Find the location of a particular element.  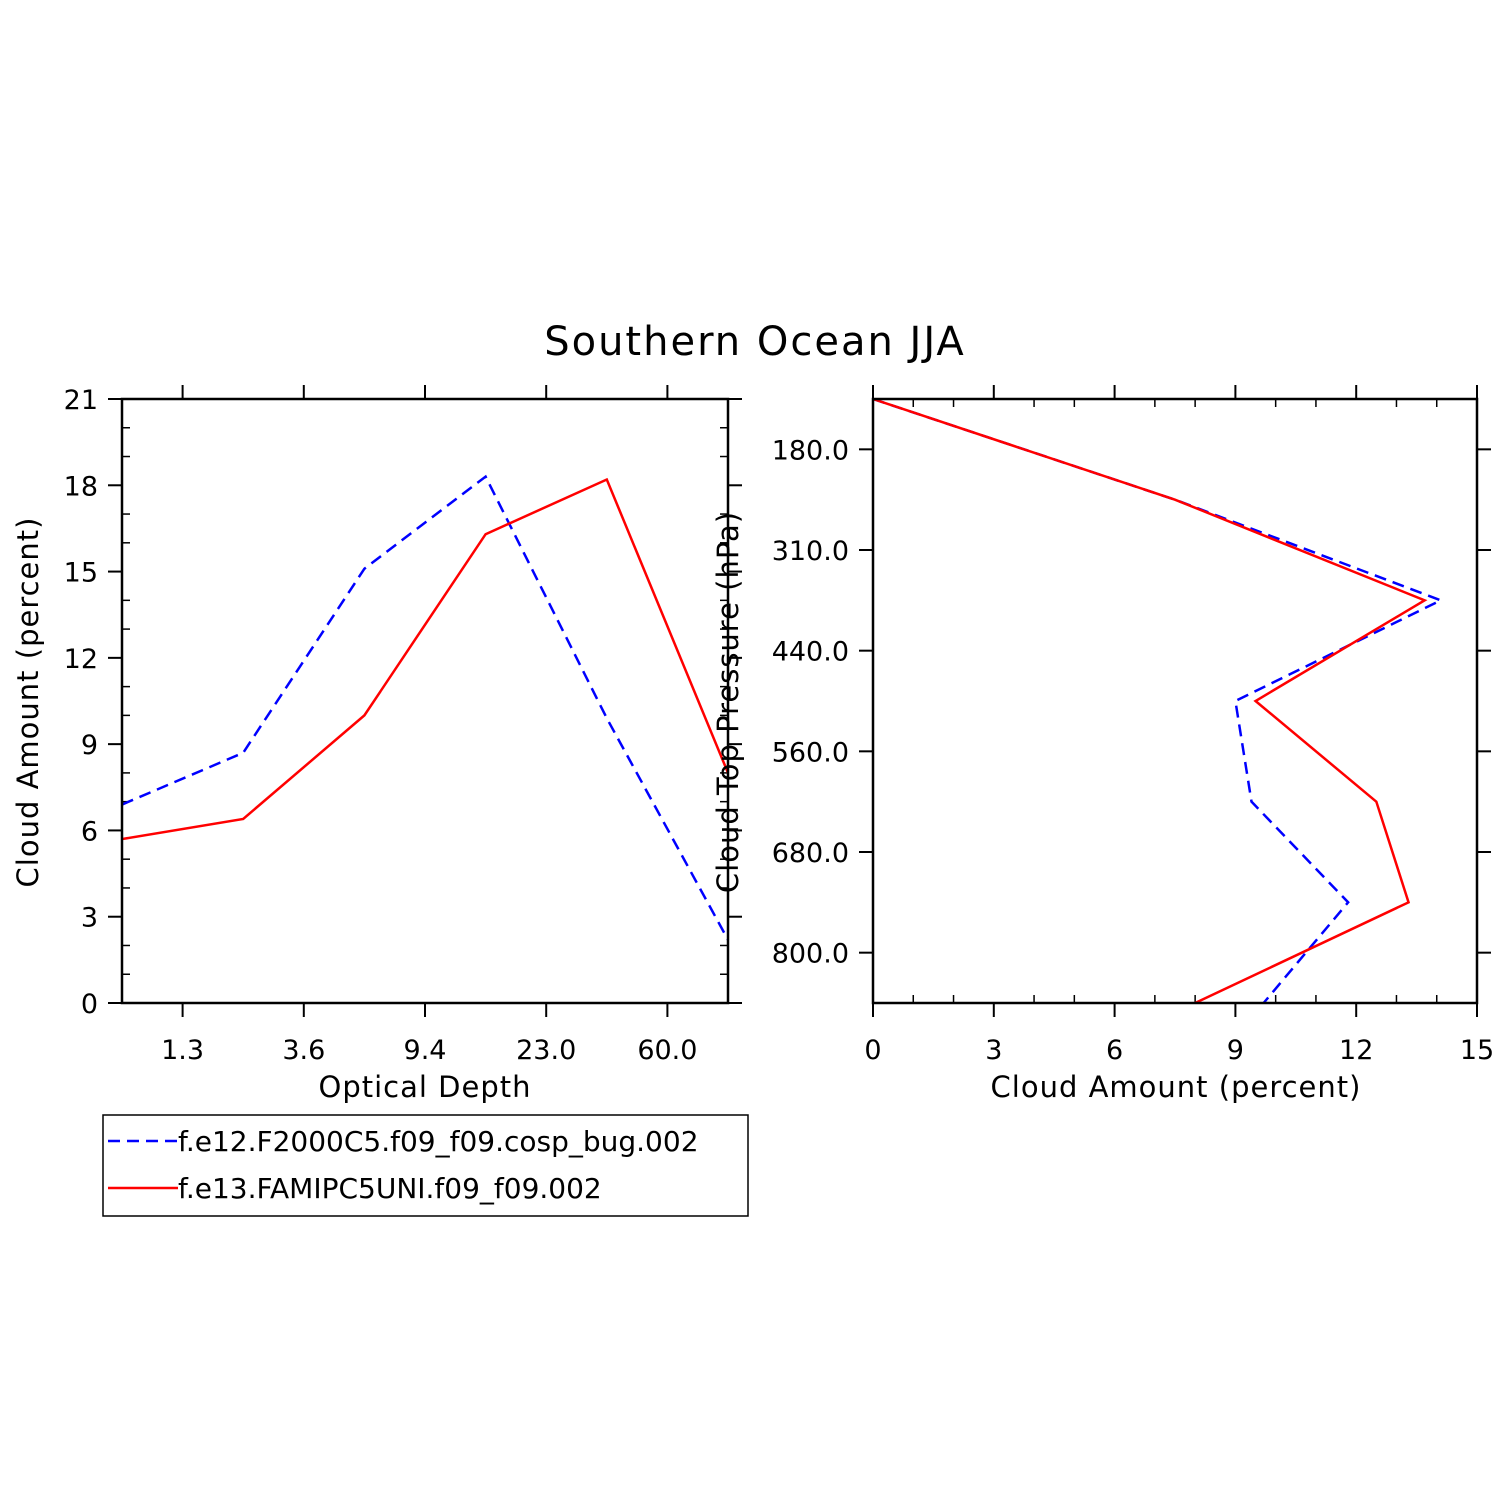

left-x-tick-label: 9.4 is located at coordinates (425, 1050).